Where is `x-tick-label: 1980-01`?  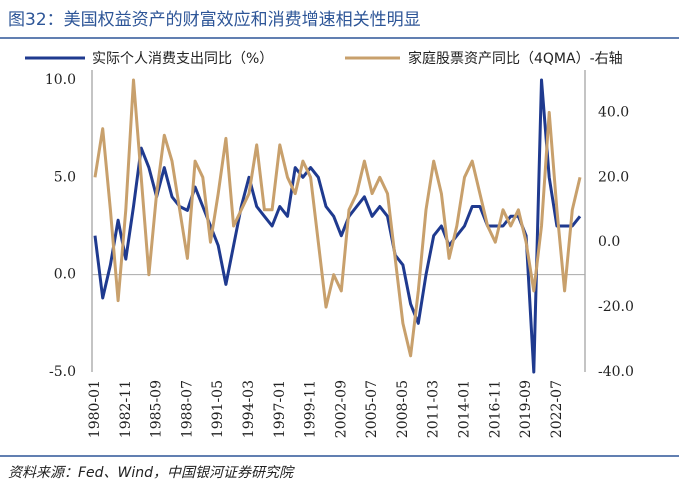 x-tick-label: 1980-01 is located at coordinates (95, 409).